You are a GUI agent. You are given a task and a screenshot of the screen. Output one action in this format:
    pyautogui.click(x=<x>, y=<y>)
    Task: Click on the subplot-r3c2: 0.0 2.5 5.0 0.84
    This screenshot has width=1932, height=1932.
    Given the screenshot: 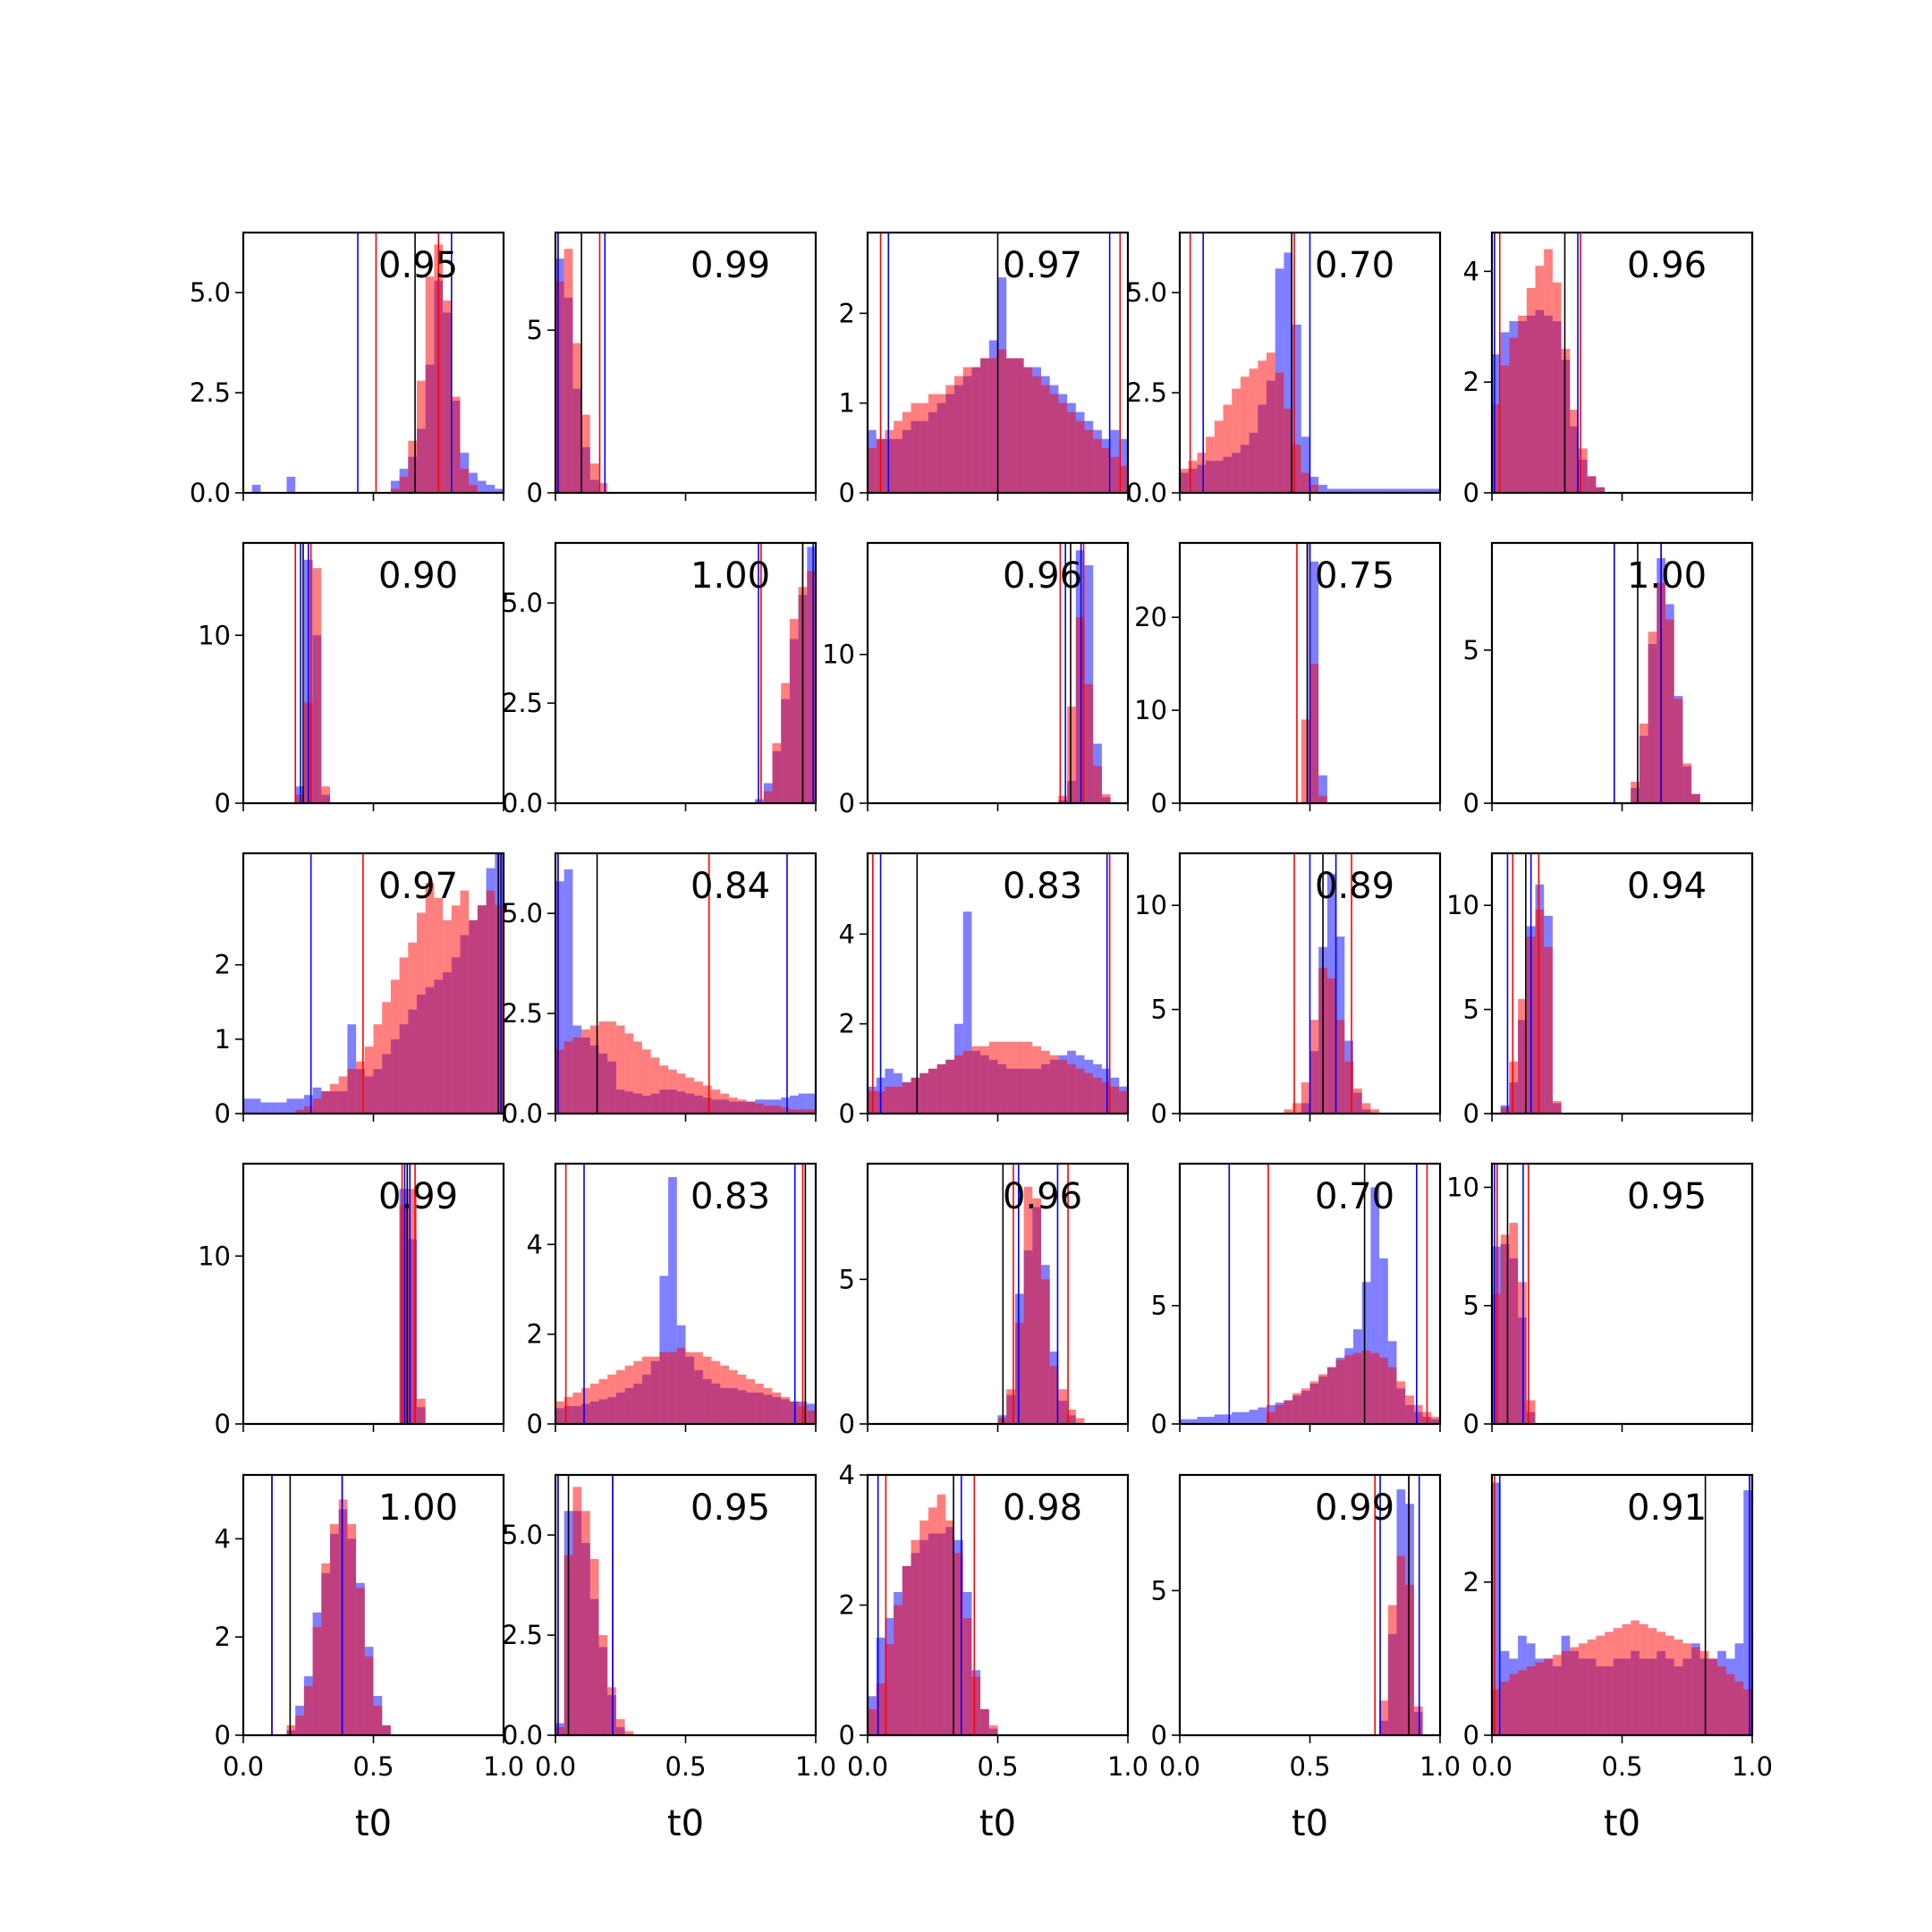 What is the action you would take?
    pyautogui.click(x=660, y=990)
    